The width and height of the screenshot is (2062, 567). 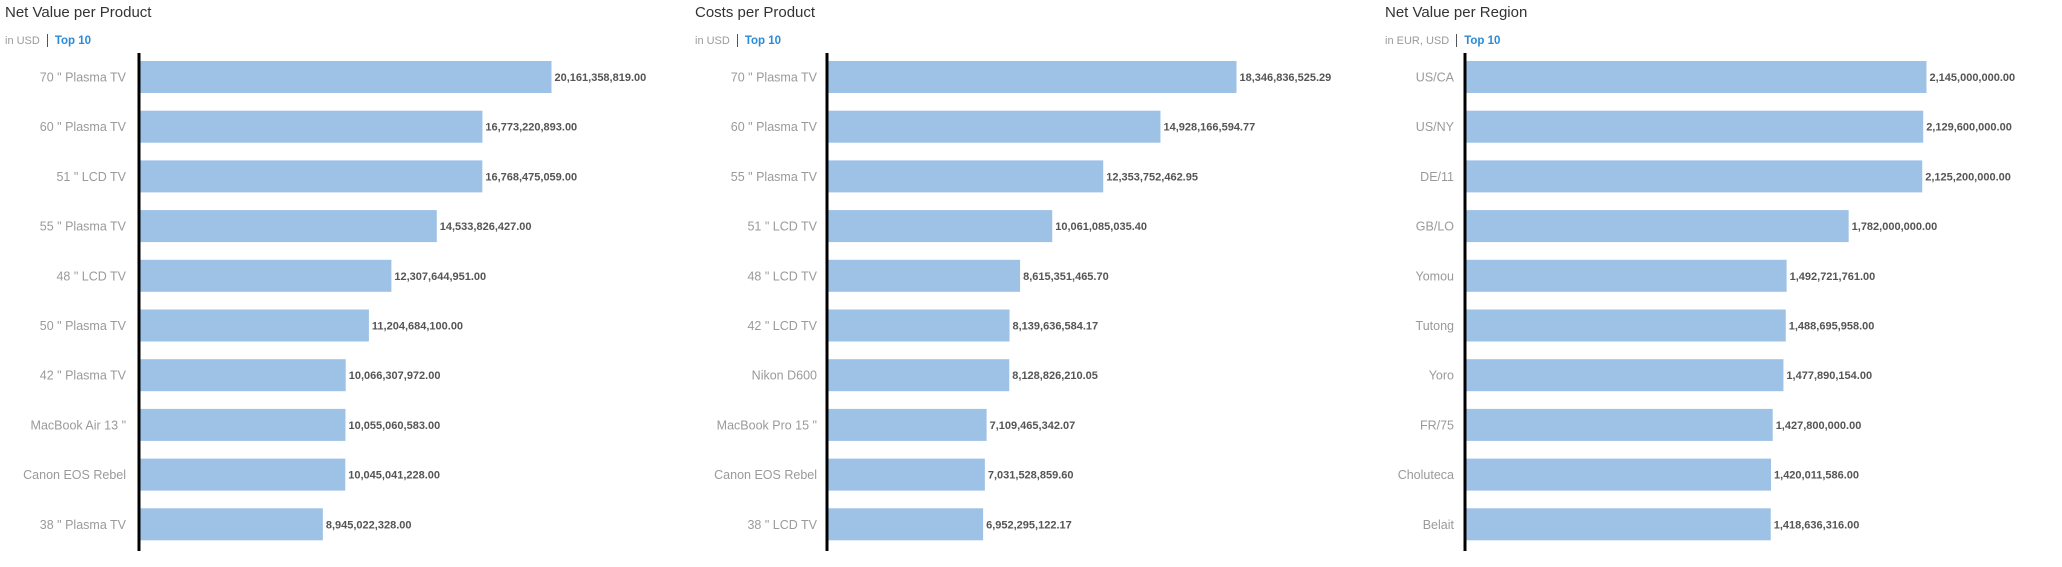 What do you see at coordinates (395, 376) in the screenshot?
I see `data-label: 10,066,307,972.00` at bounding box center [395, 376].